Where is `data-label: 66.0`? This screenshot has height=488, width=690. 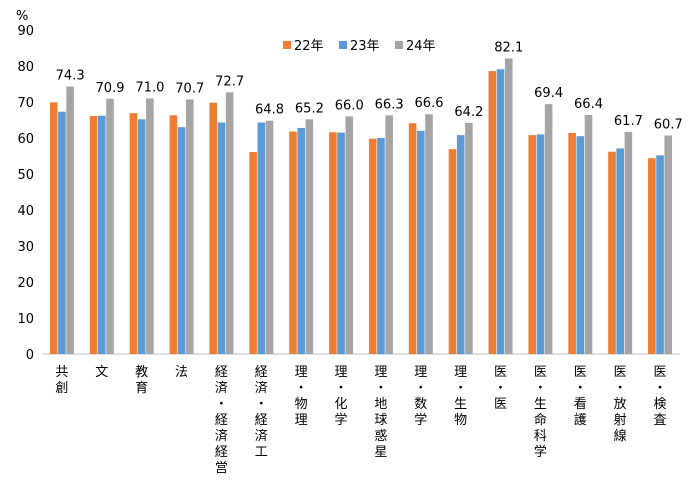
data-label: 66.0 is located at coordinates (349, 105).